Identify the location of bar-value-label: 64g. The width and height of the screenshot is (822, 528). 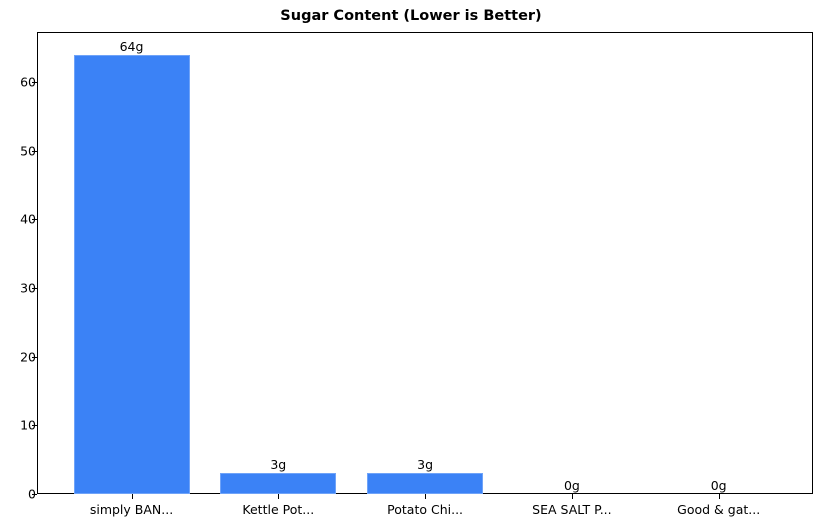
(131, 46).